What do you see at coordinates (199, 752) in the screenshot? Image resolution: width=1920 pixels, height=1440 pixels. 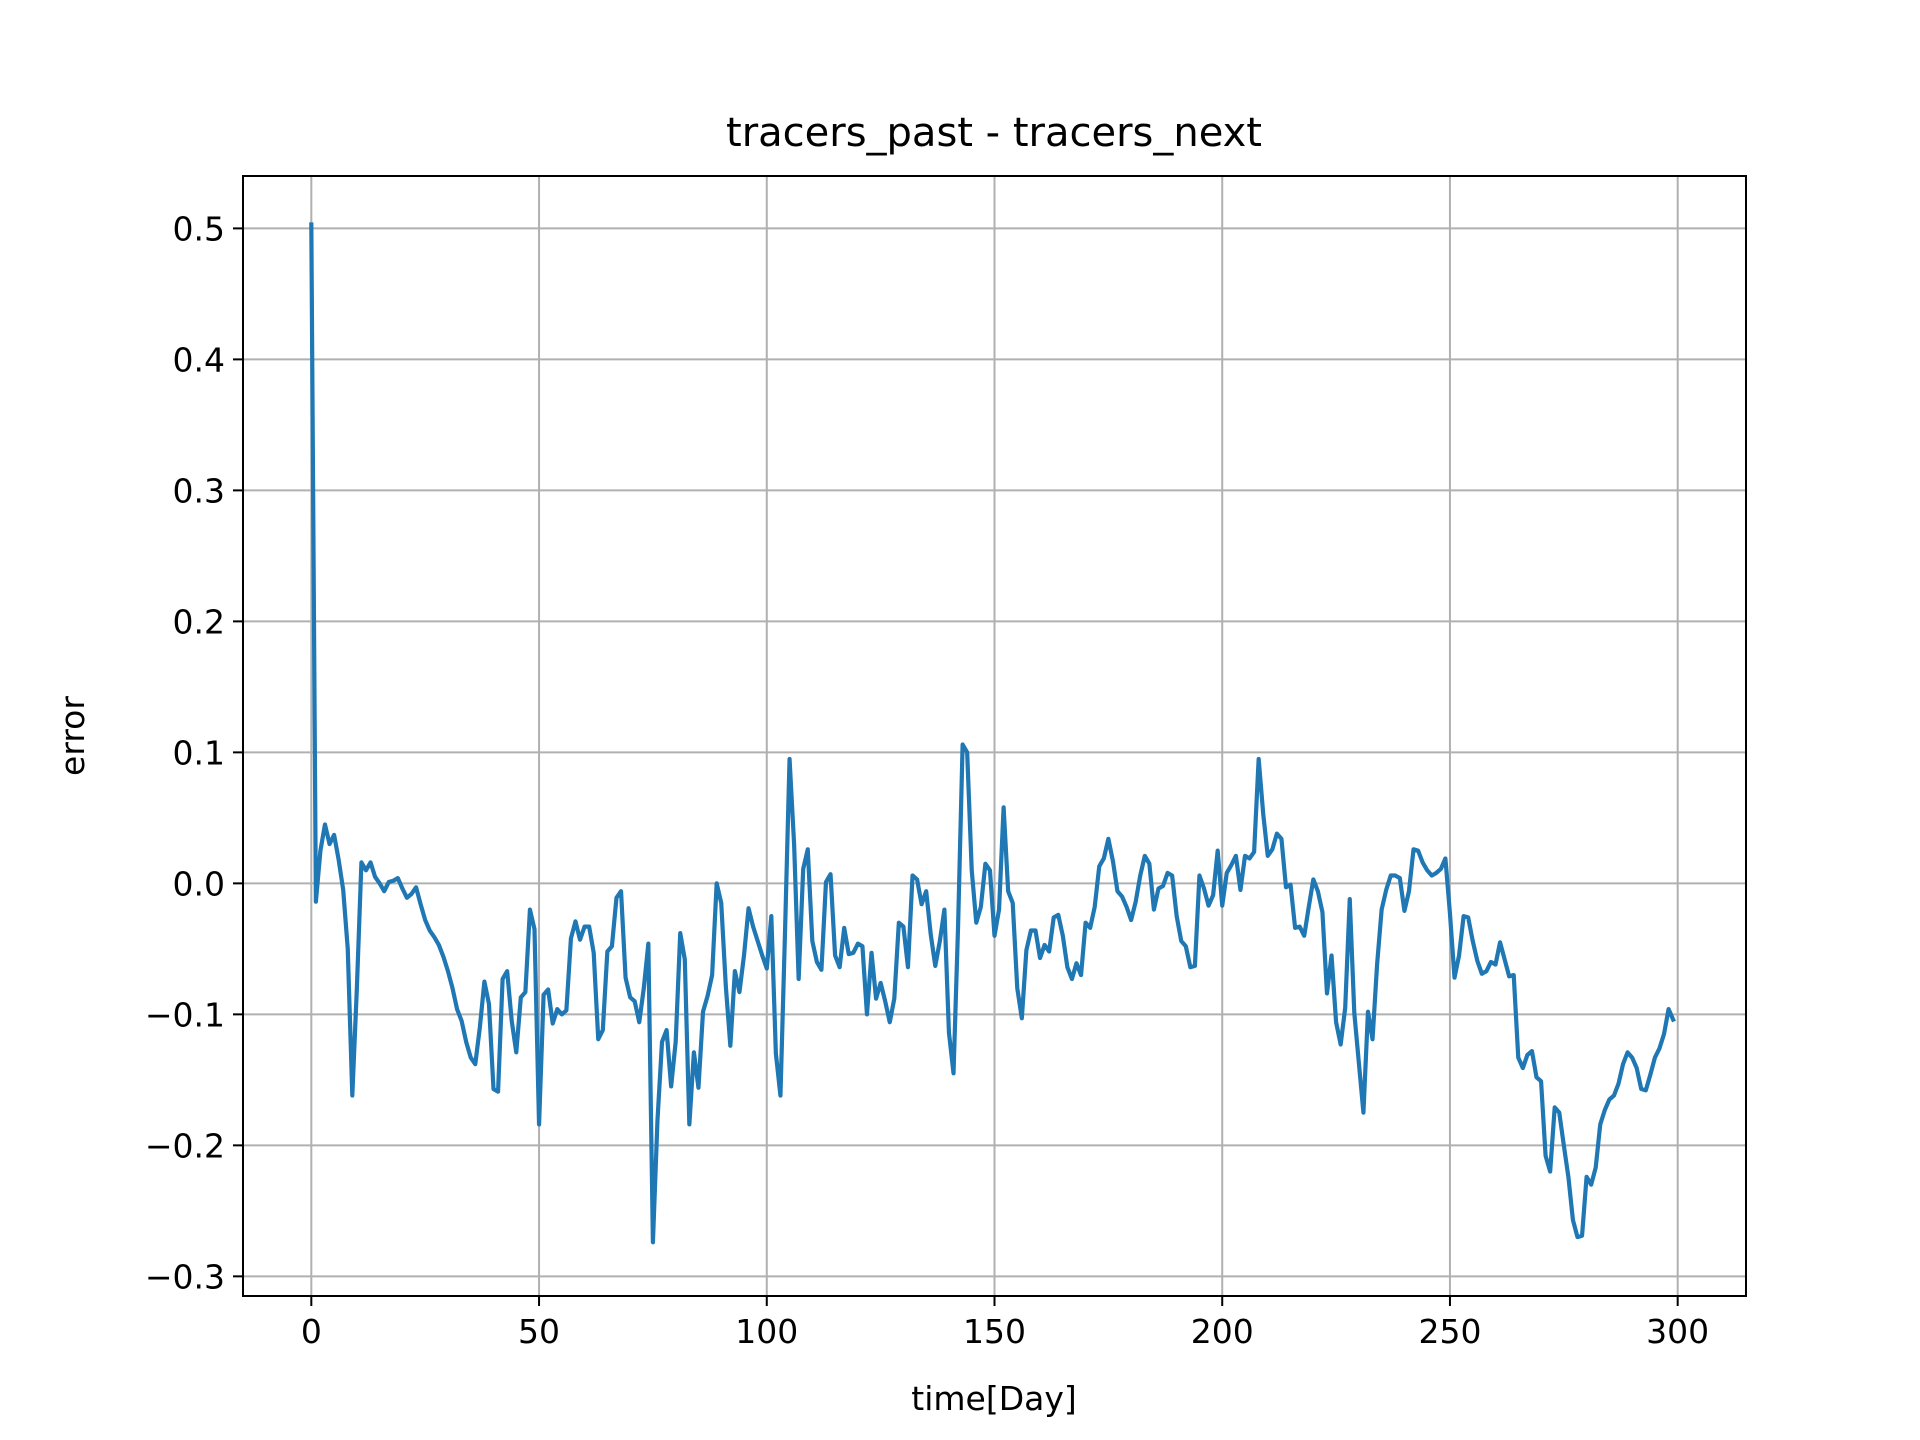 I see `y-tick-label: 0.1` at bounding box center [199, 752].